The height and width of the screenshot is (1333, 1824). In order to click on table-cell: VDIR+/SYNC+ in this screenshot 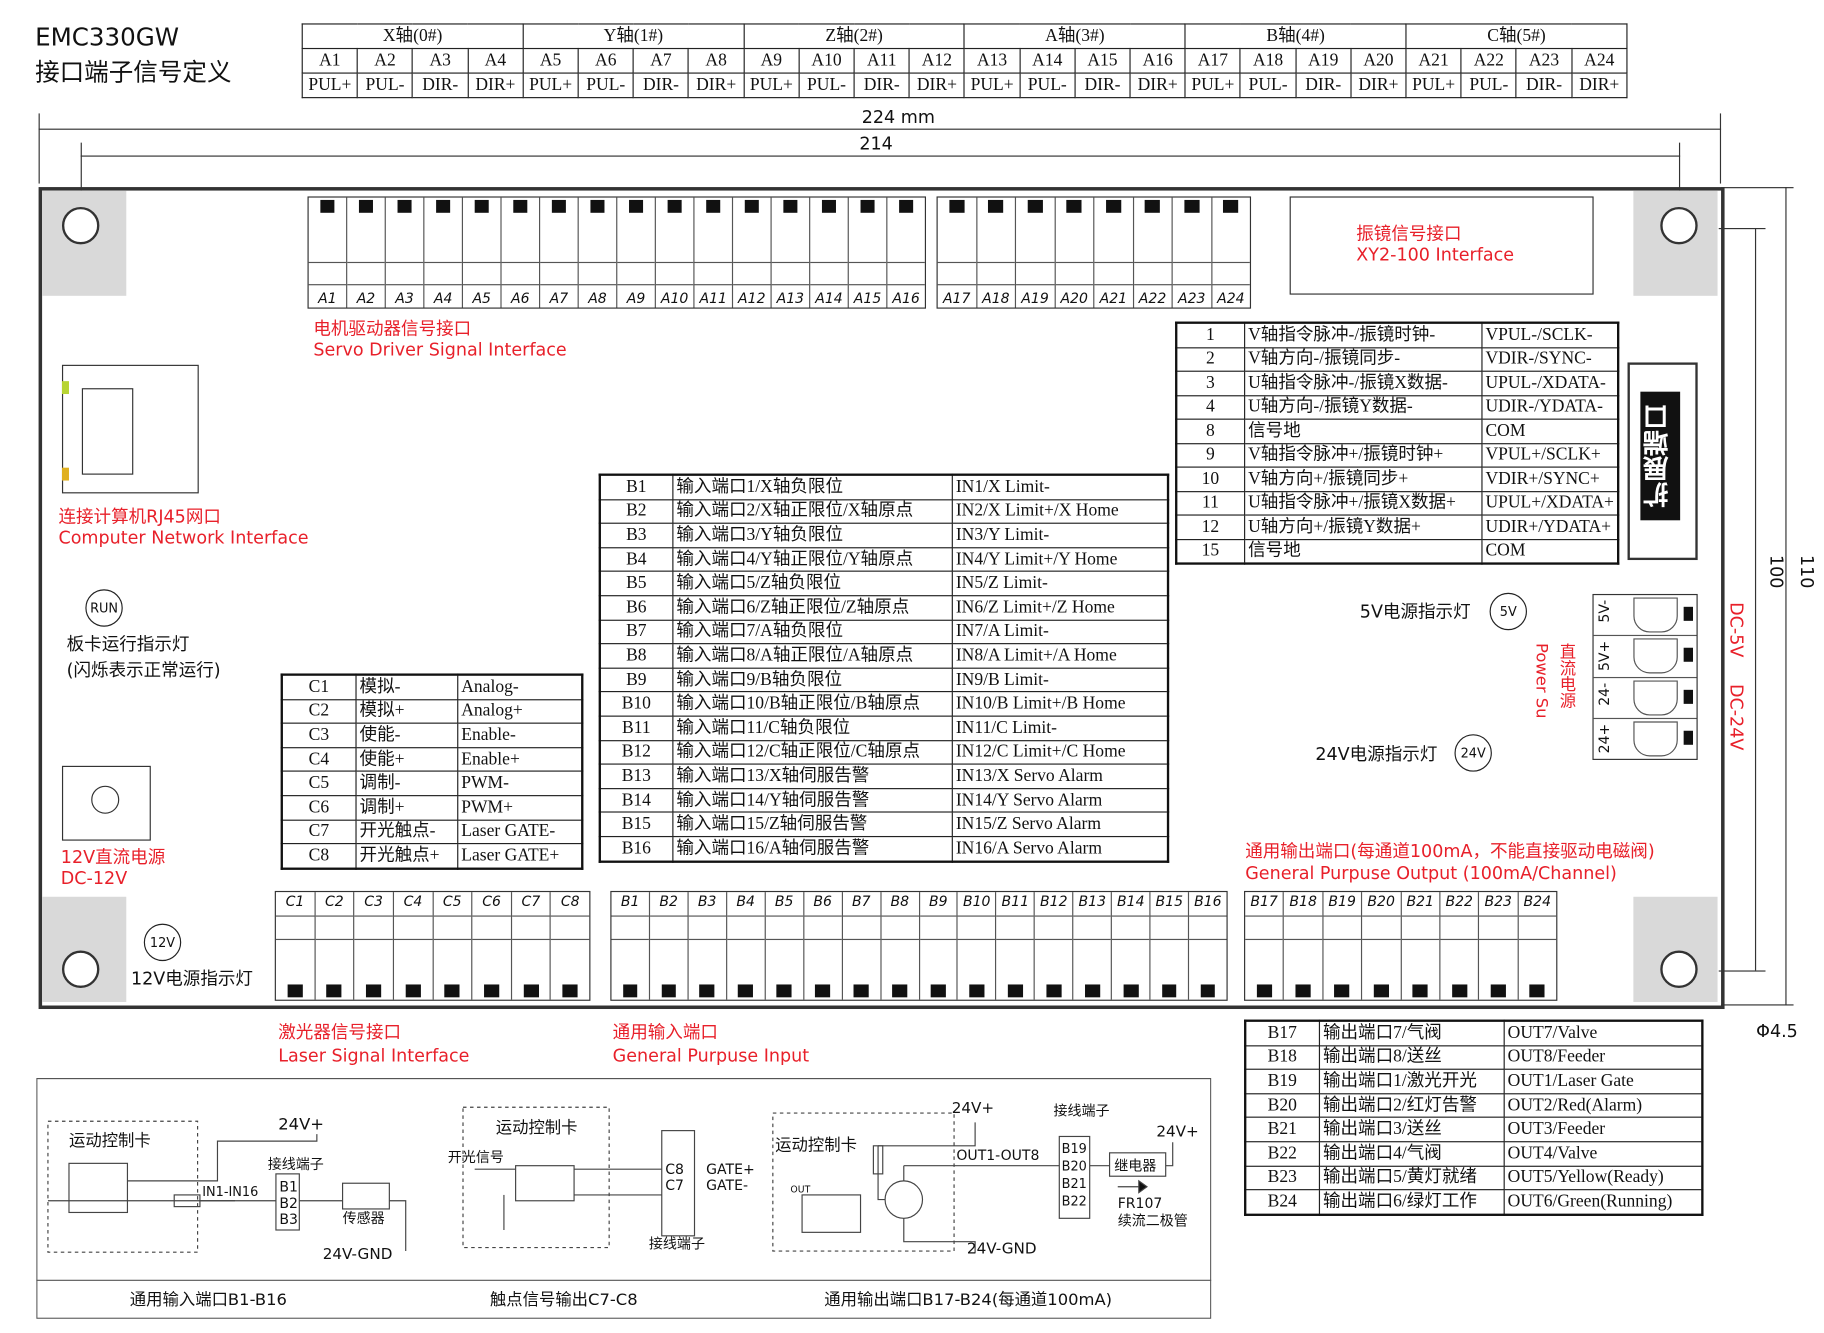, I will do `click(1549, 479)`.